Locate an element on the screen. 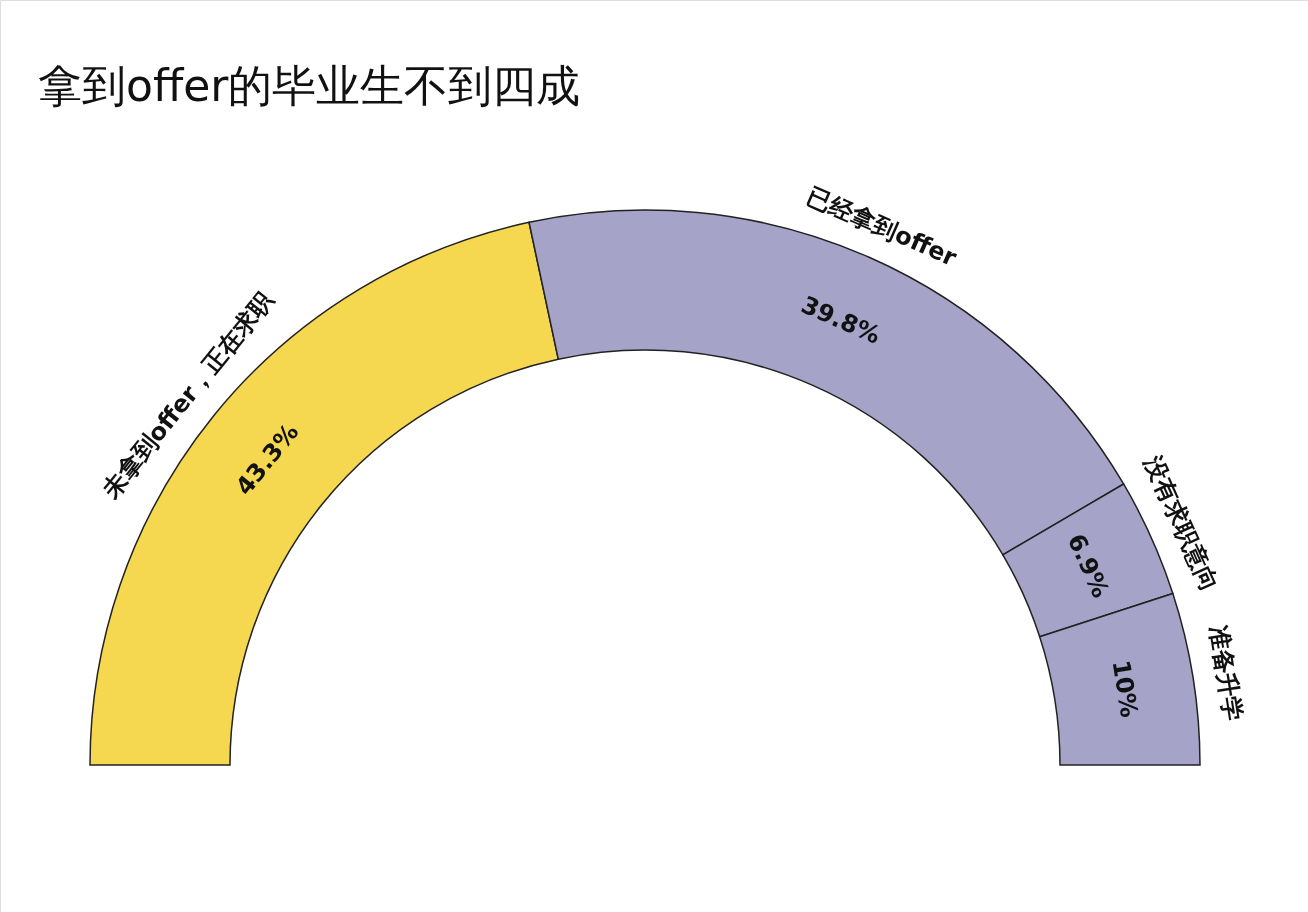 The width and height of the screenshot is (1308, 912). chart-title: 拿到offer的毕业生不到四成 is located at coordinates (309, 85).